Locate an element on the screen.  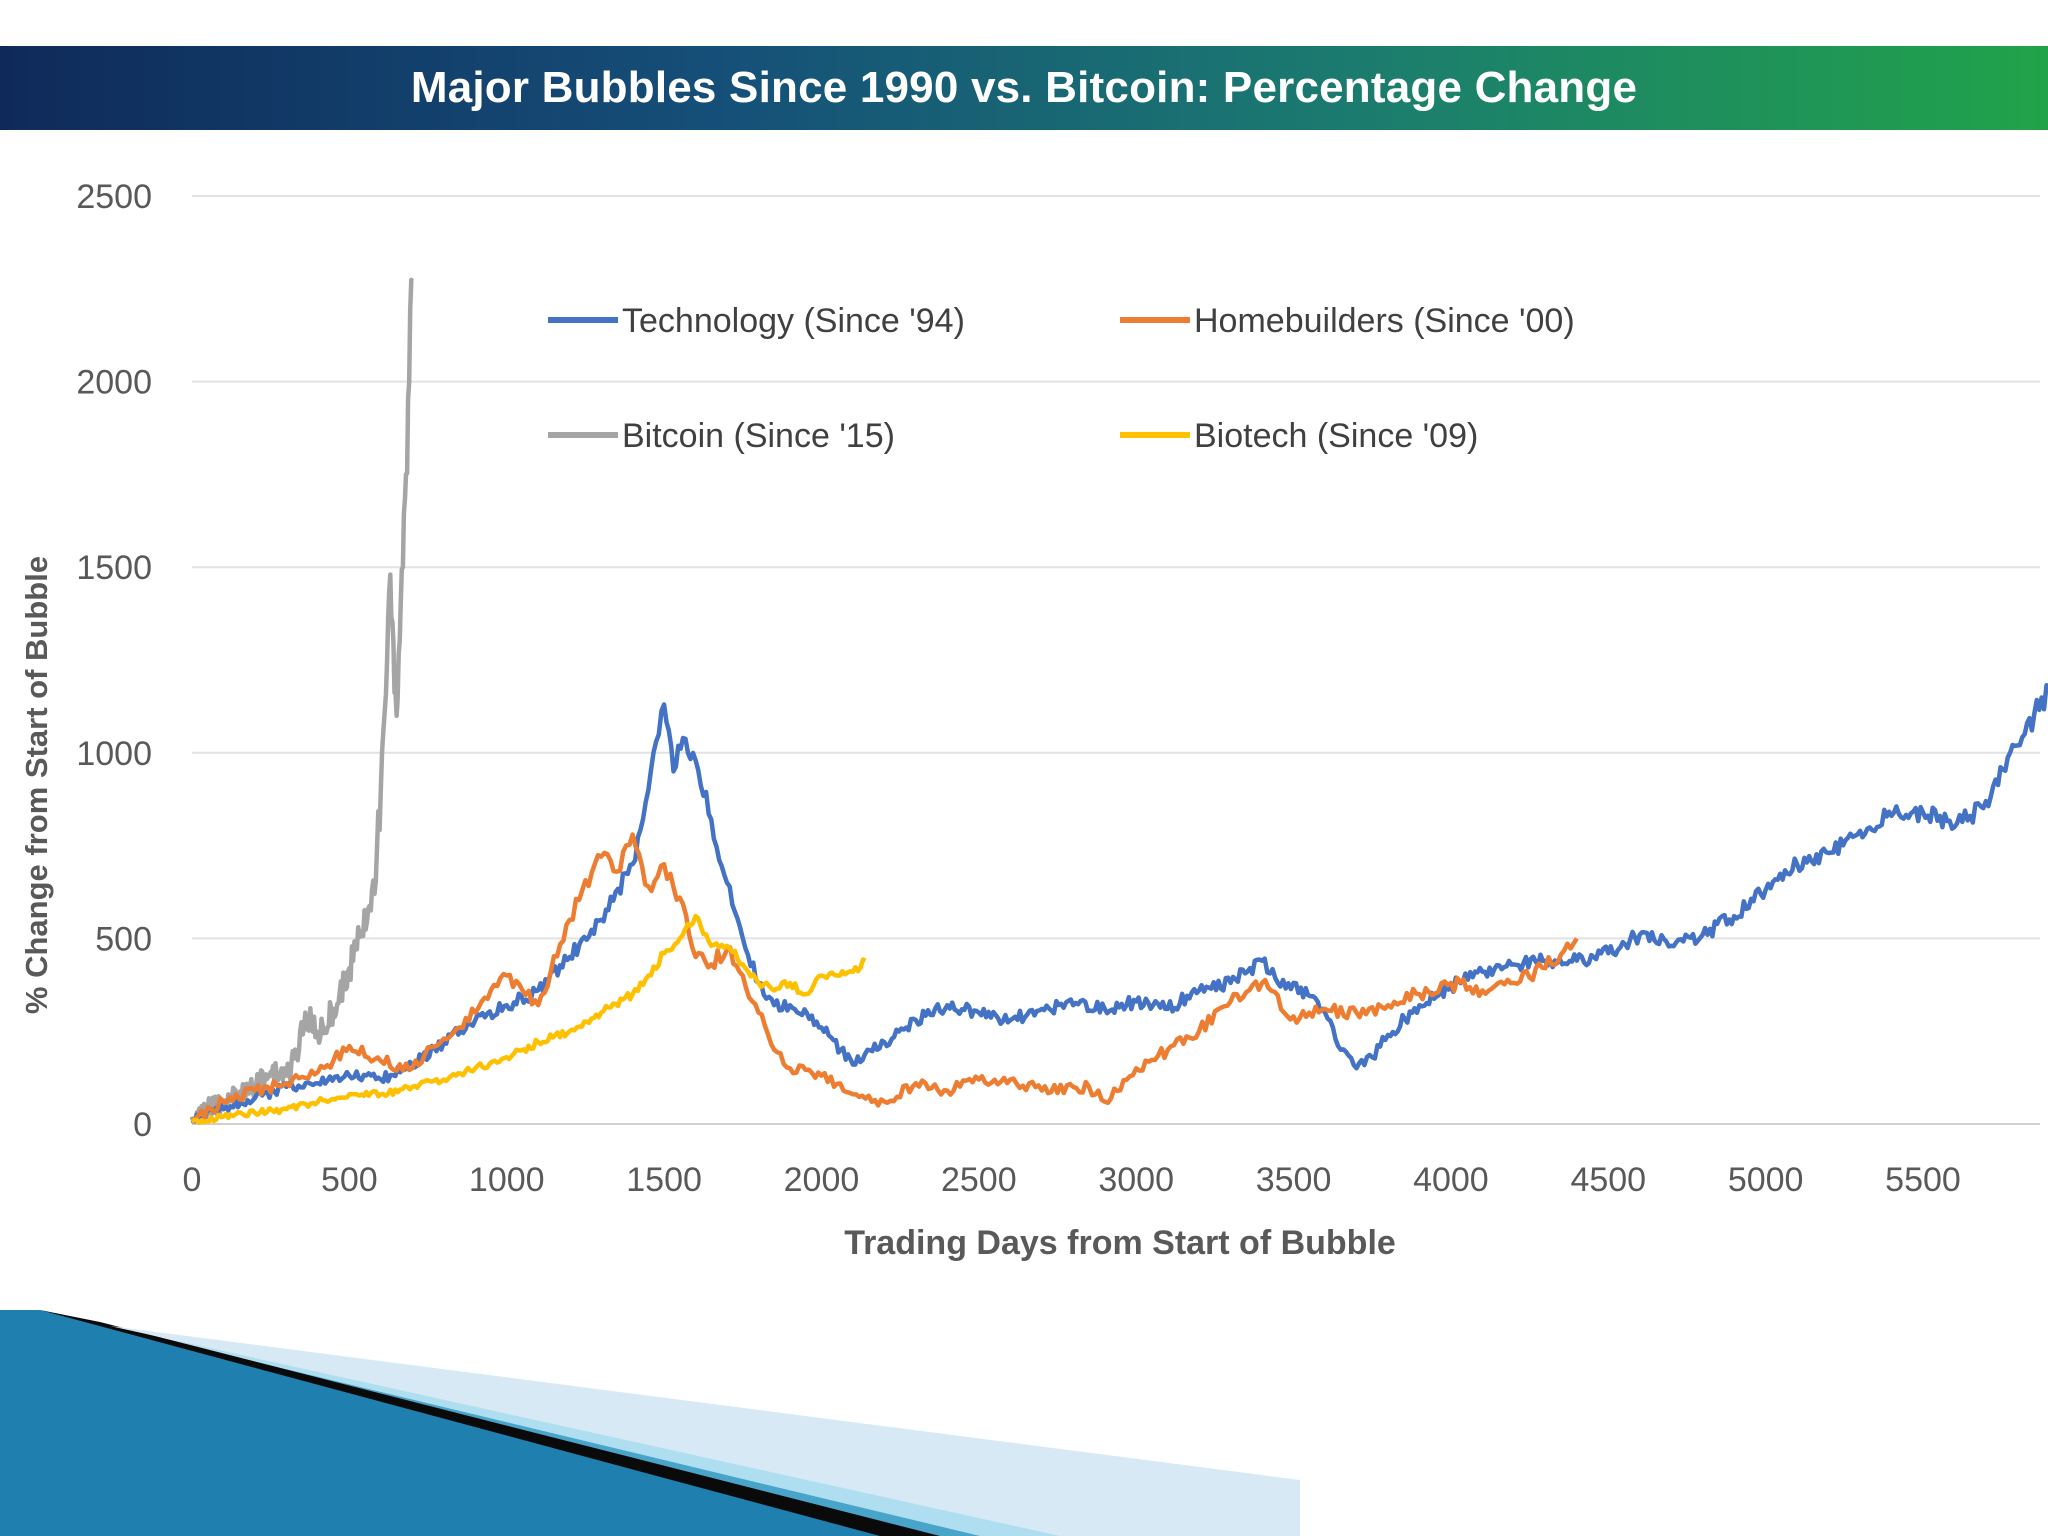
x-tick-label: 5500 is located at coordinates (1923, 1180).